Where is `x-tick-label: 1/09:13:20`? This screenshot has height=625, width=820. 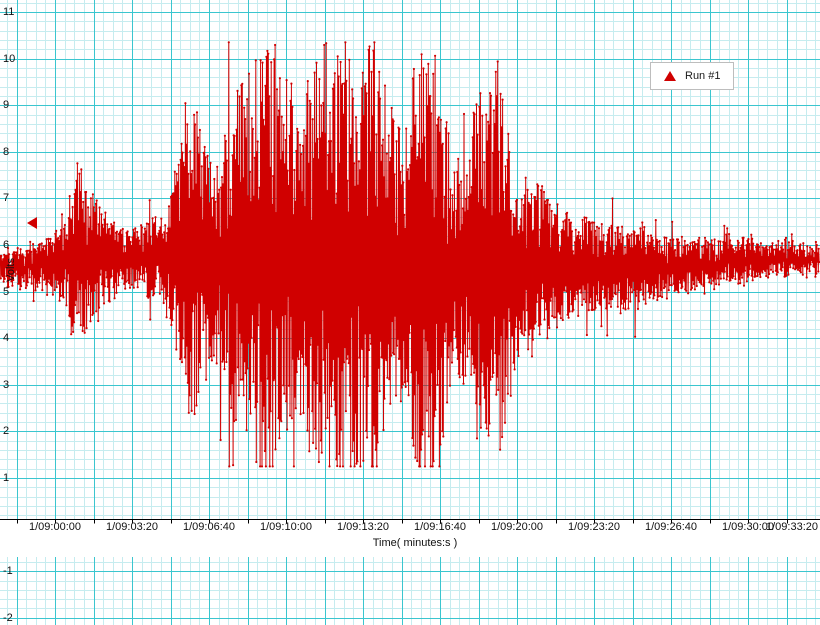 x-tick-label: 1/09:13:20 is located at coordinates (363, 527).